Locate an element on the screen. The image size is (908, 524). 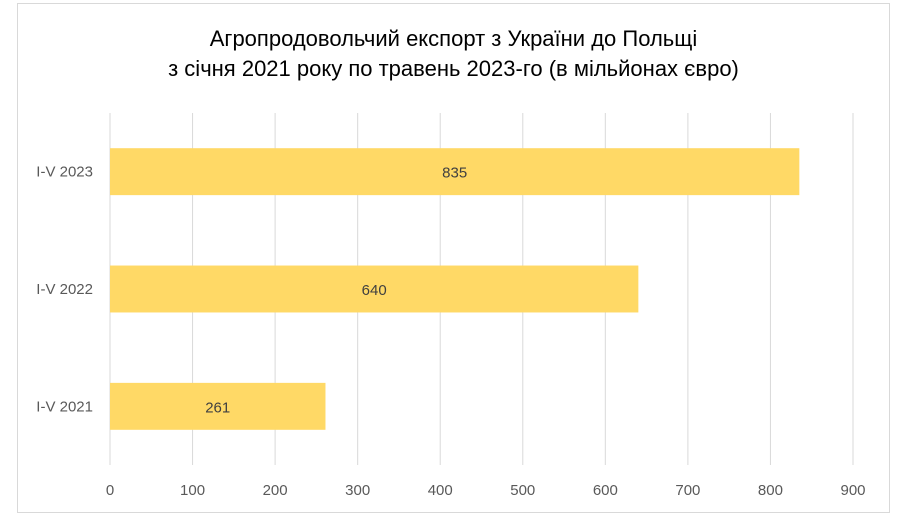
category-label: I-V 2023 is located at coordinates (64, 172).